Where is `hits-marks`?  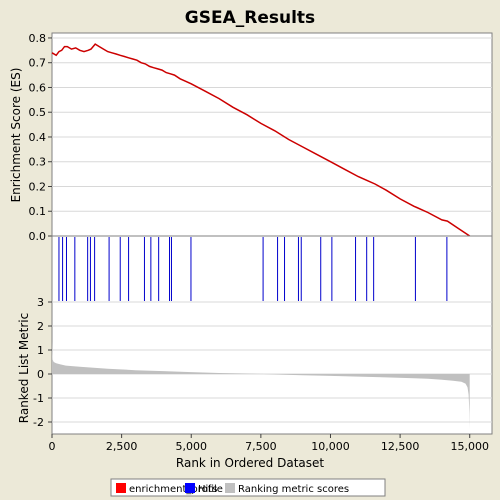
hits-marks is located at coordinates (253, 269).